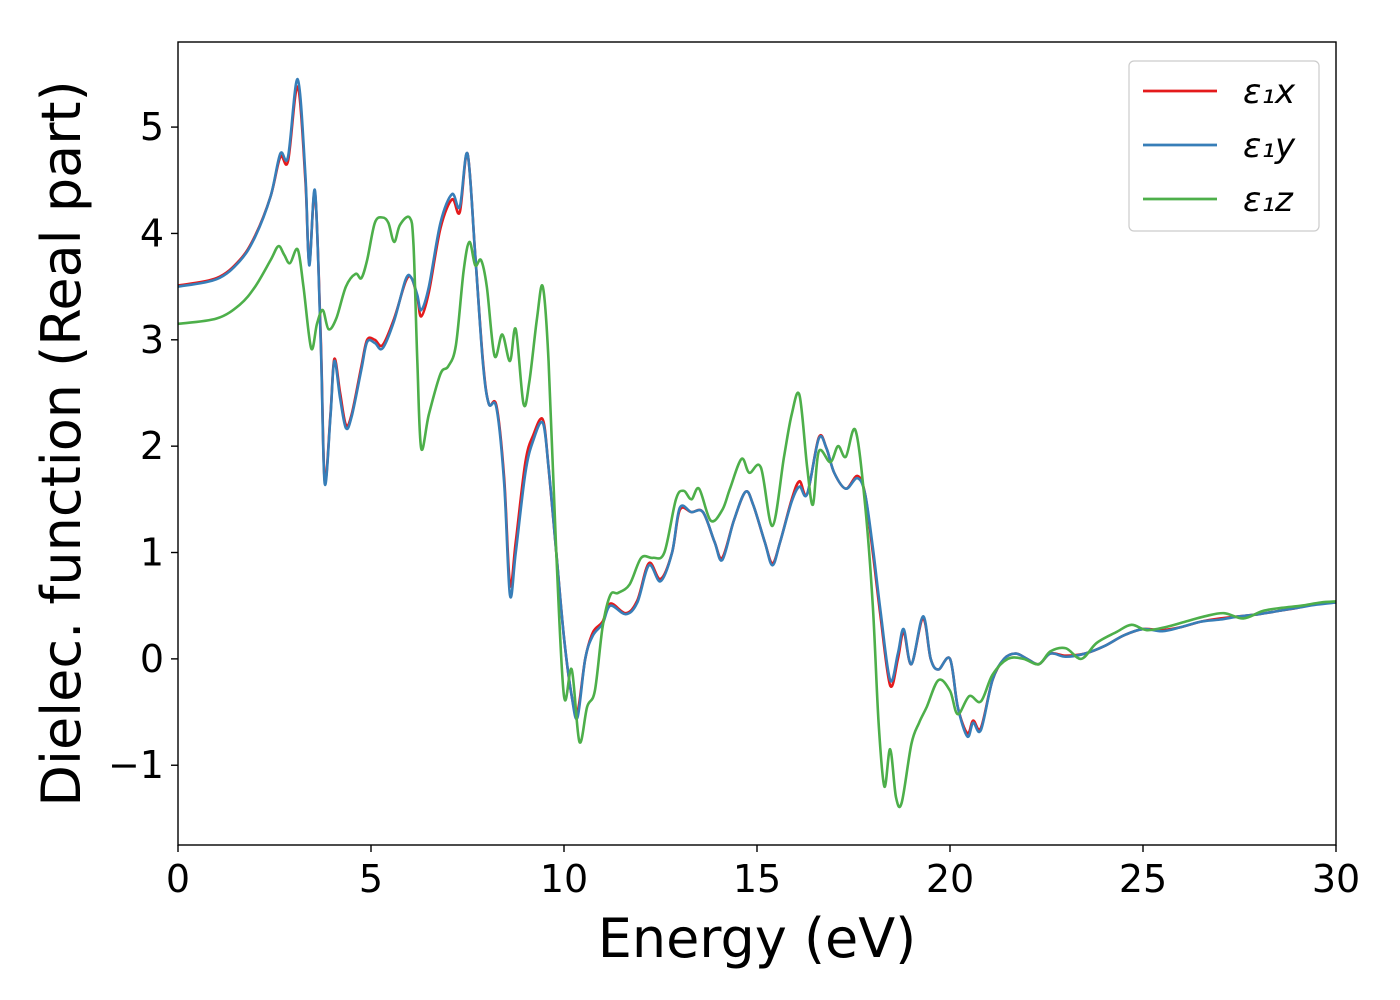 This screenshot has height=1000, width=1400. What do you see at coordinates (152, 553) in the screenshot?
I see `y-tick-label: 1` at bounding box center [152, 553].